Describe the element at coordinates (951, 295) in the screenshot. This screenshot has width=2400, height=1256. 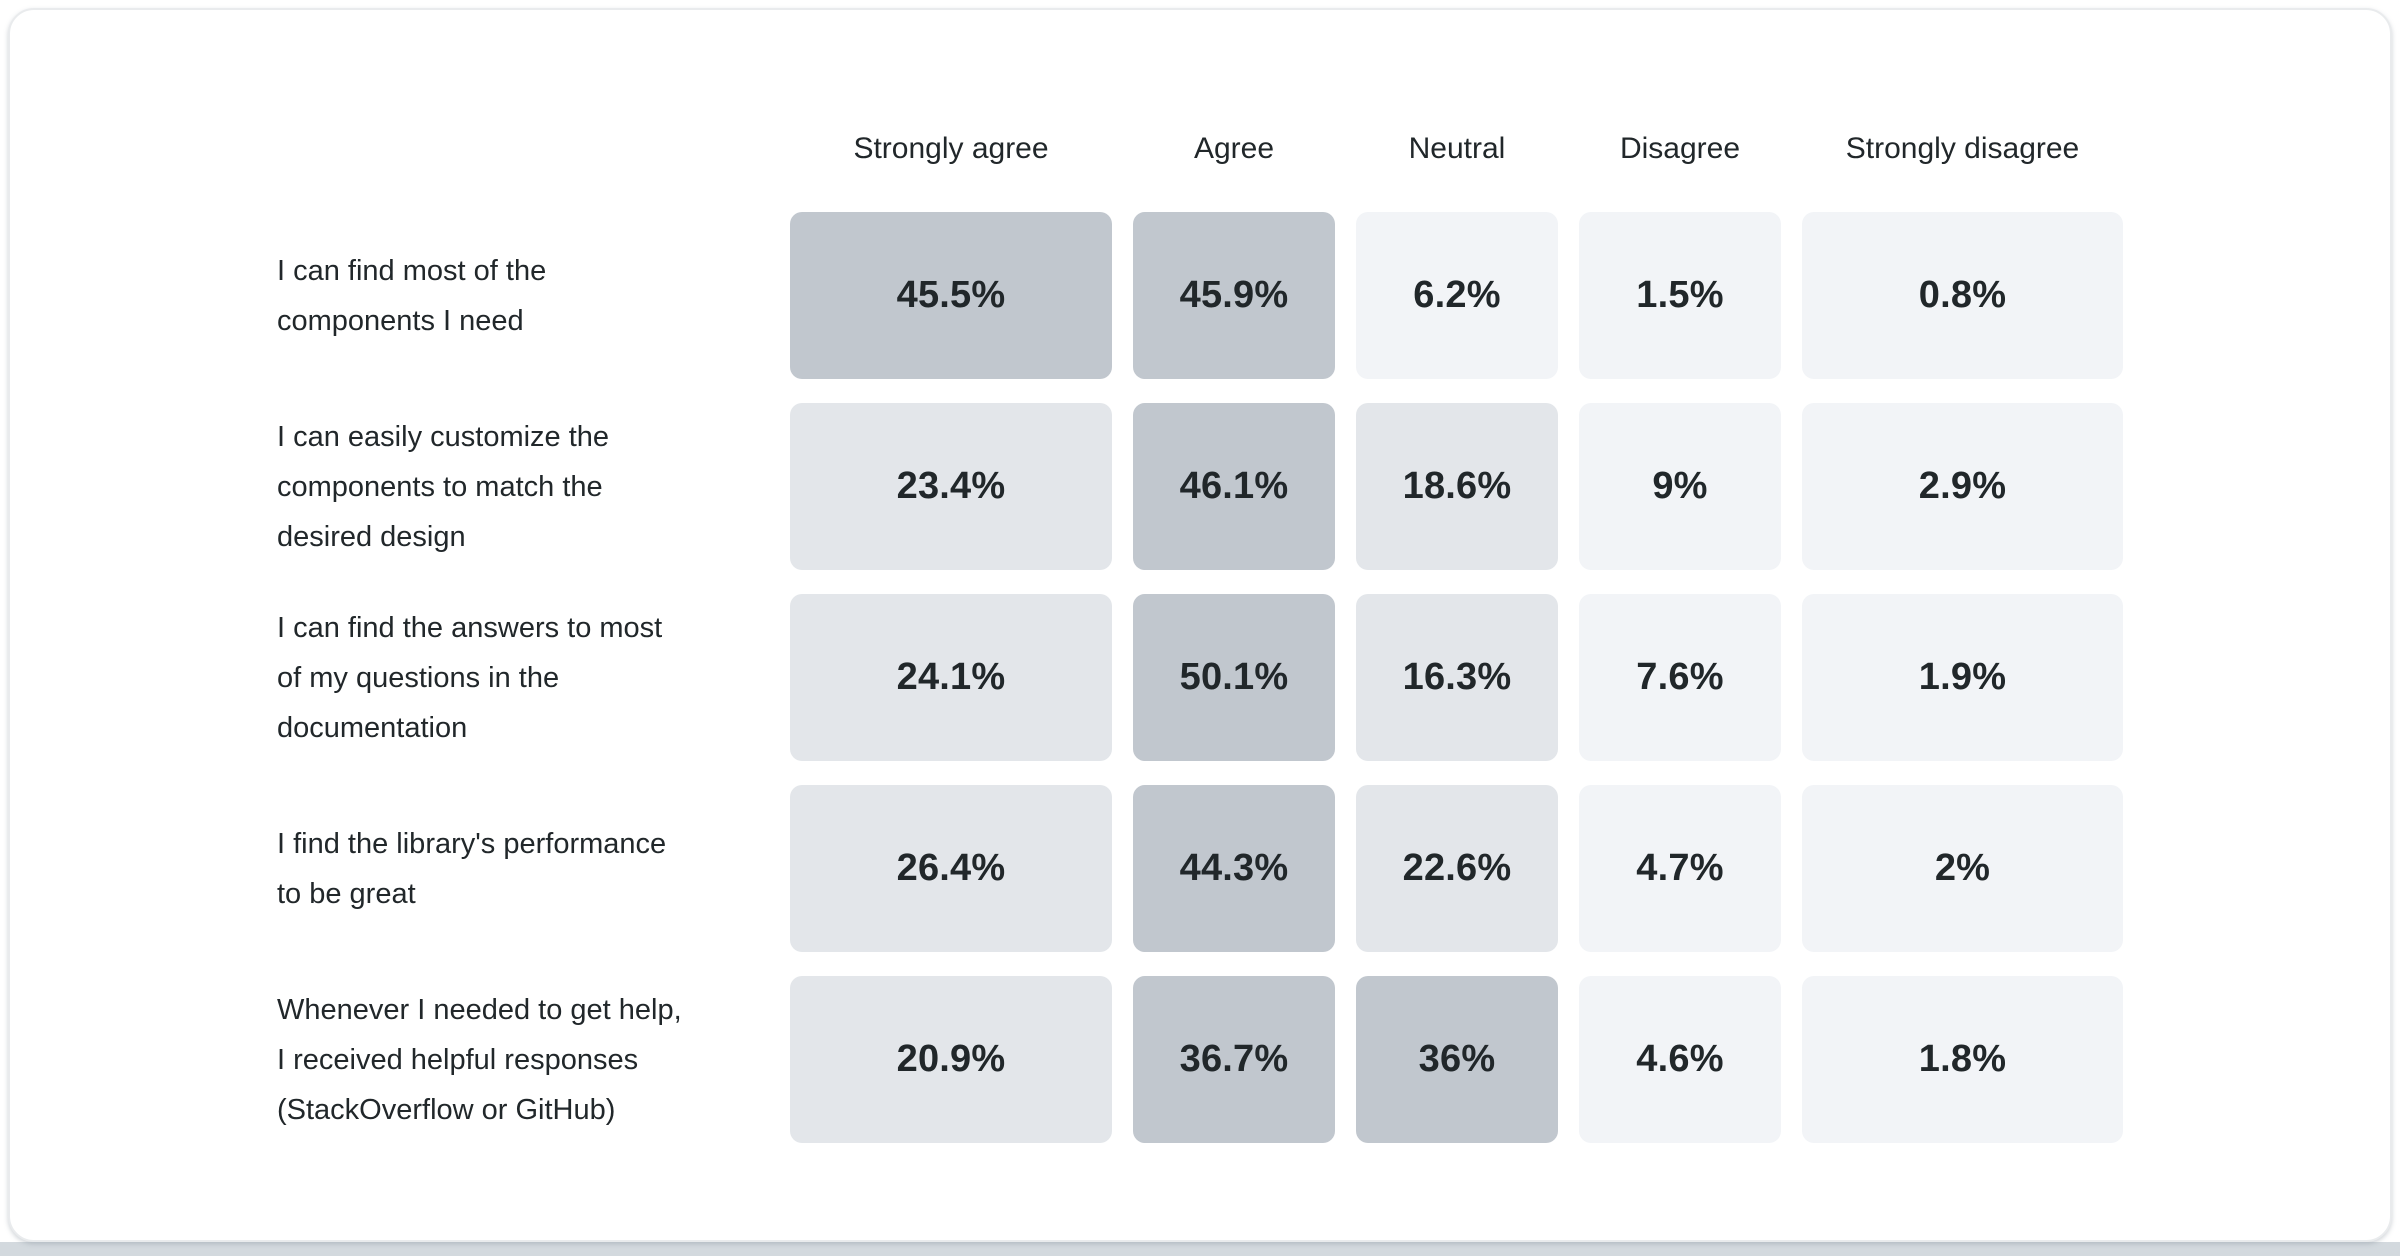
I see `heatmap-cell: 45.5%` at that location.